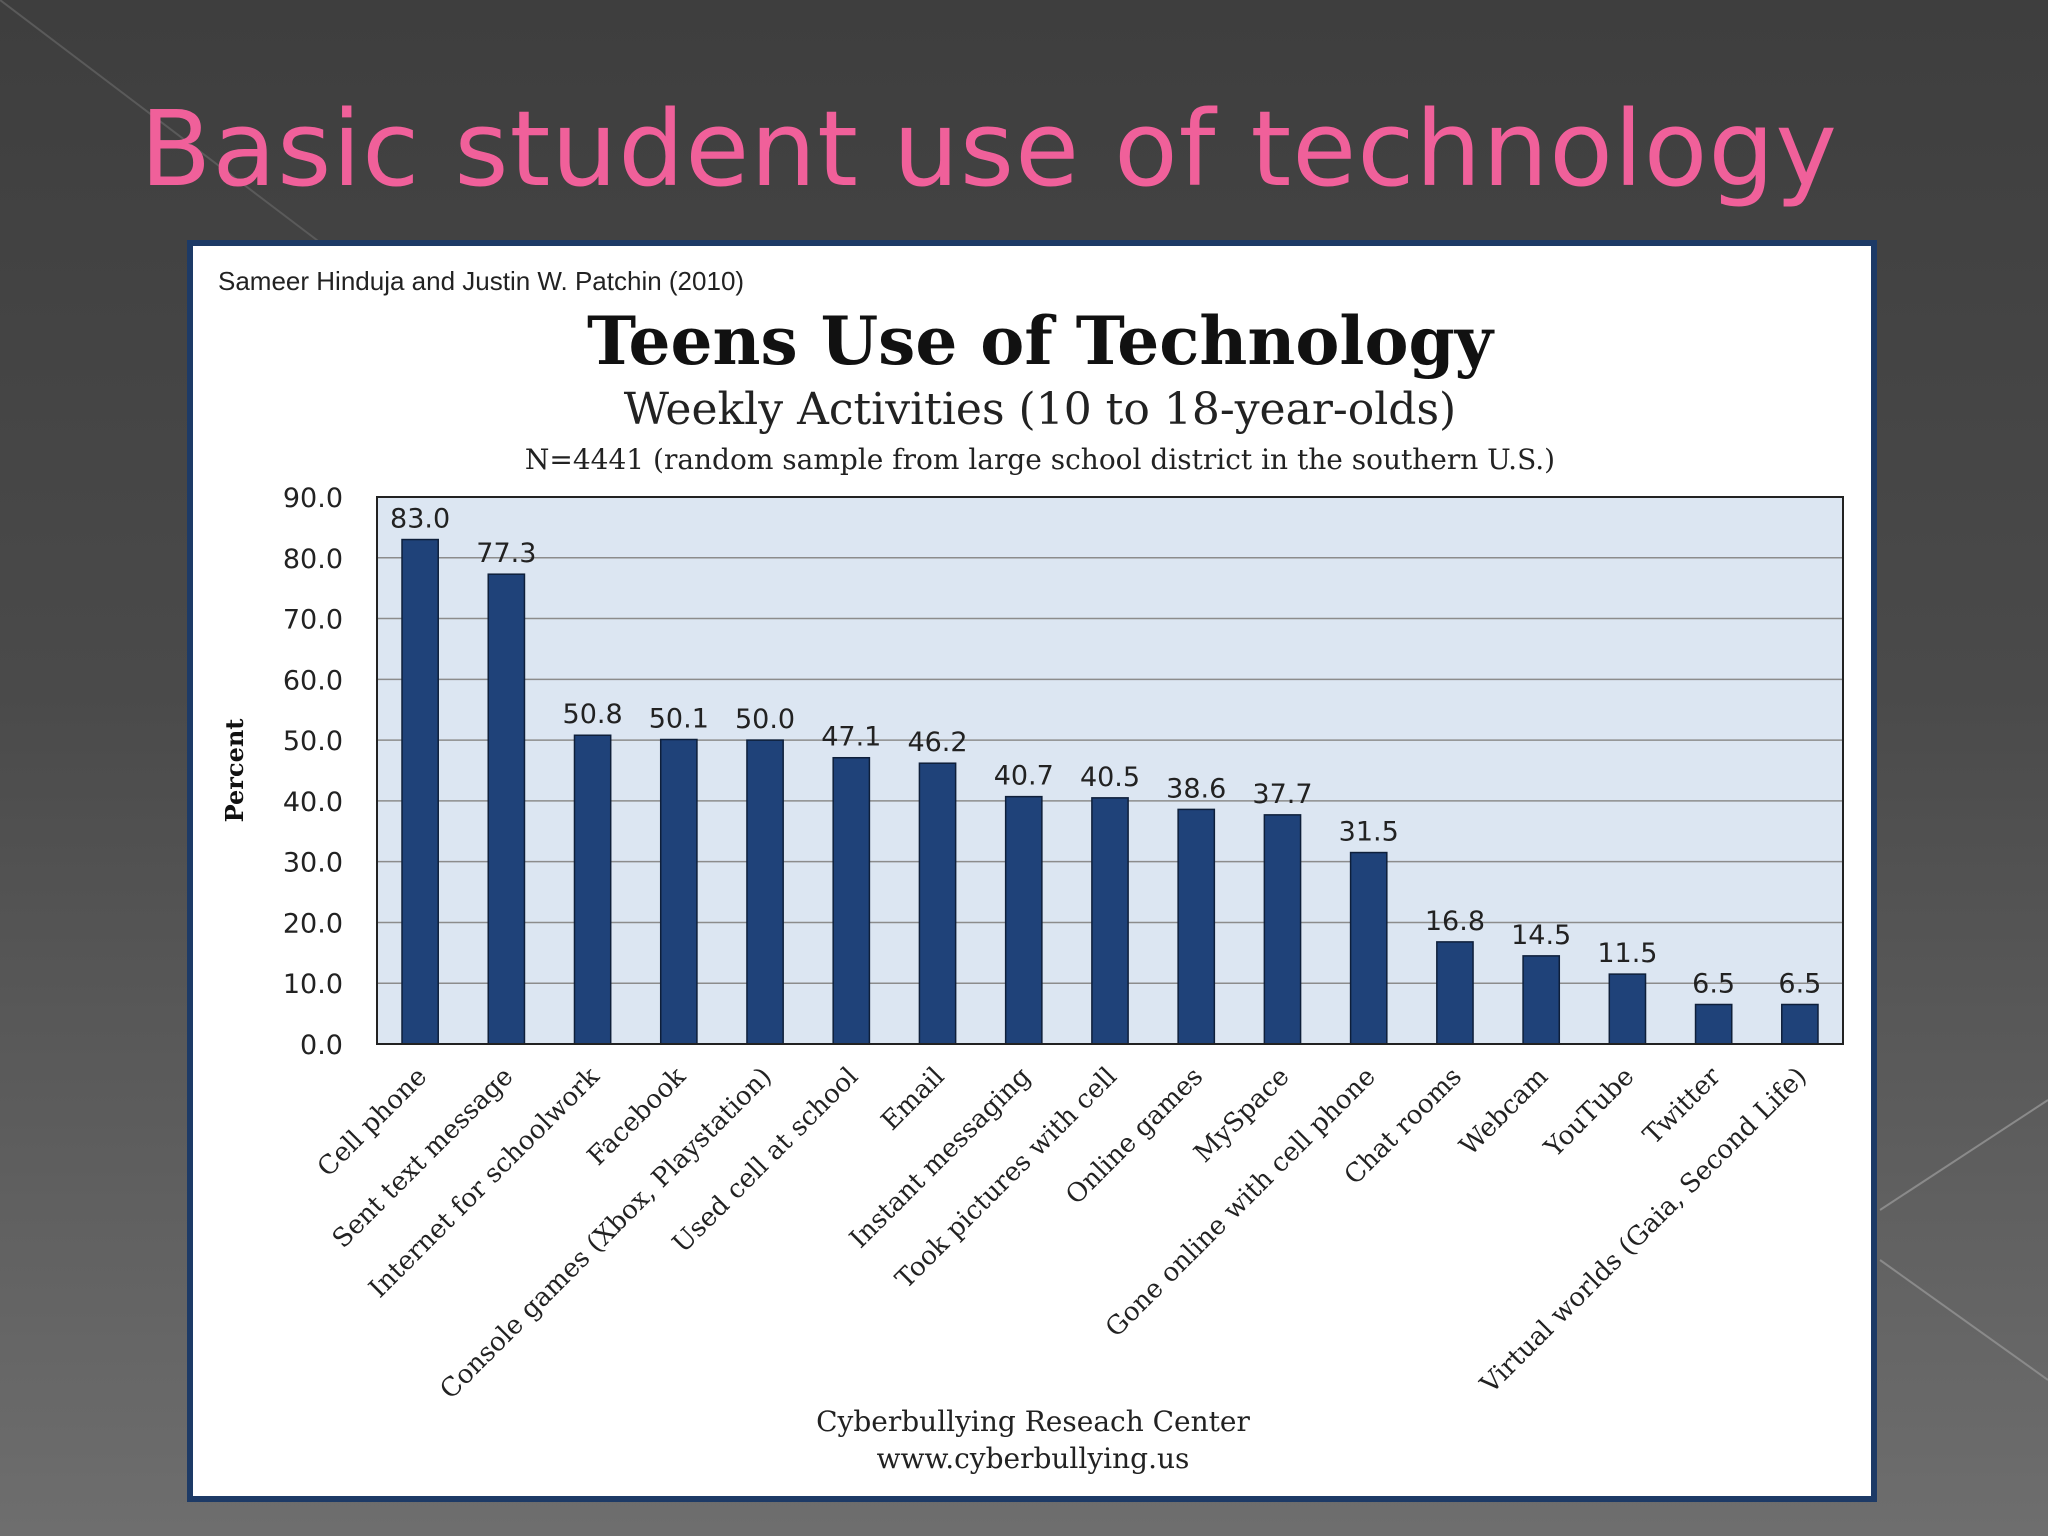 The width and height of the screenshot is (2048, 1536). What do you see at coordinates (1455, 921) in the screenshot?
I see `data-label: 16.8` at bounding box center [1455, 921].